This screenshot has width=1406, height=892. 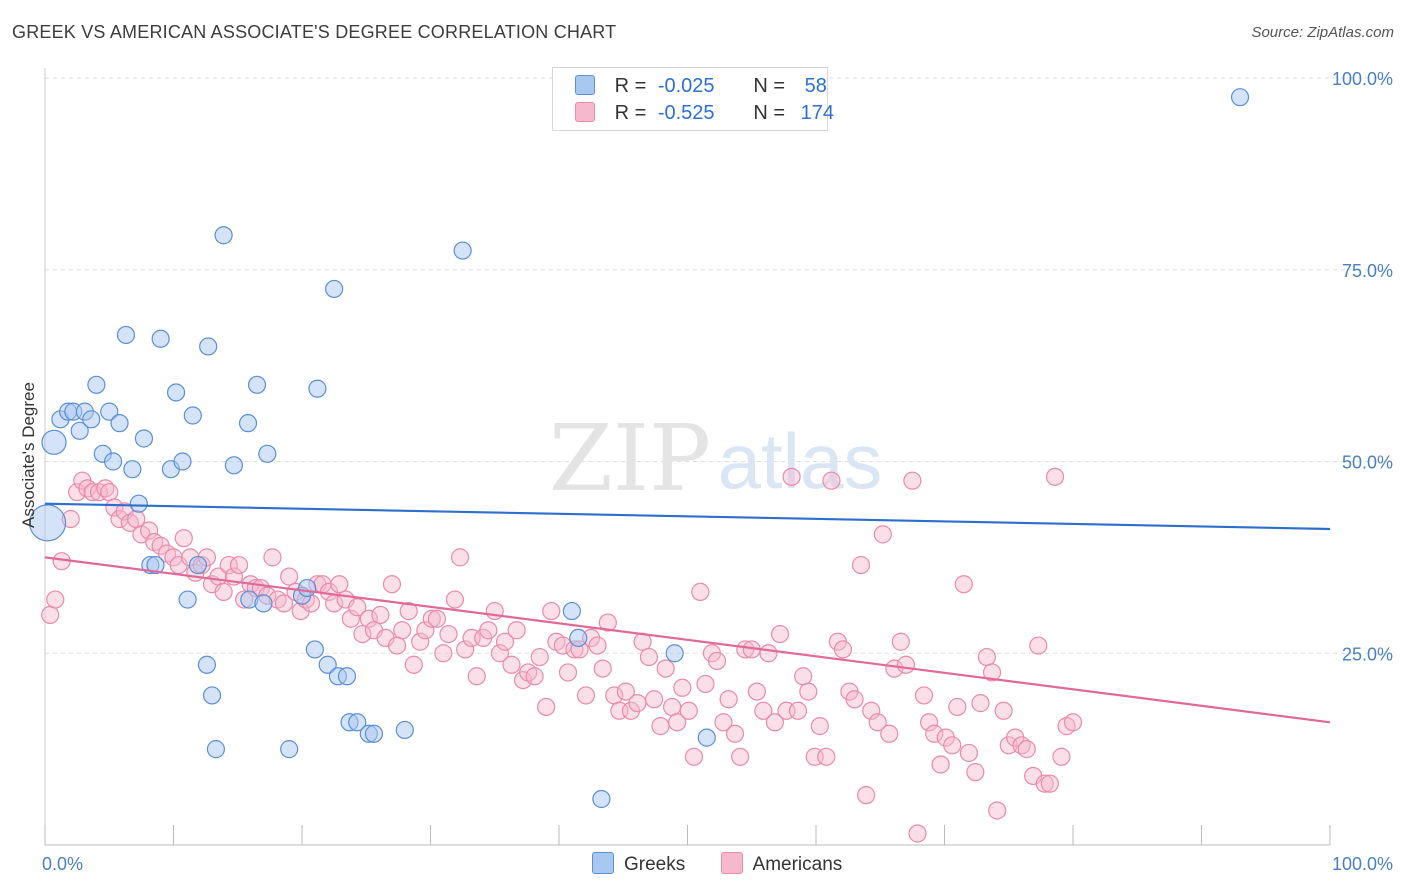 I want to click on y-axis-label: Associate's Degree, so click(x=28, y=455).